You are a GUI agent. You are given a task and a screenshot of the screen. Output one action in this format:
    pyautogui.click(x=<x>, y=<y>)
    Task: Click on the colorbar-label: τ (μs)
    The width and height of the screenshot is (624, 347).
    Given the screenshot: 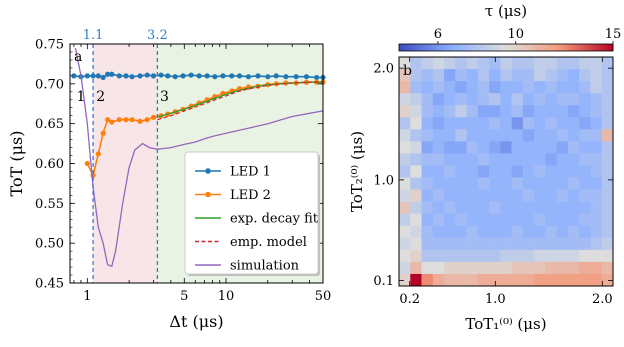 What is the action you would take?
    pyautogui.click(x=506, y=11)
    